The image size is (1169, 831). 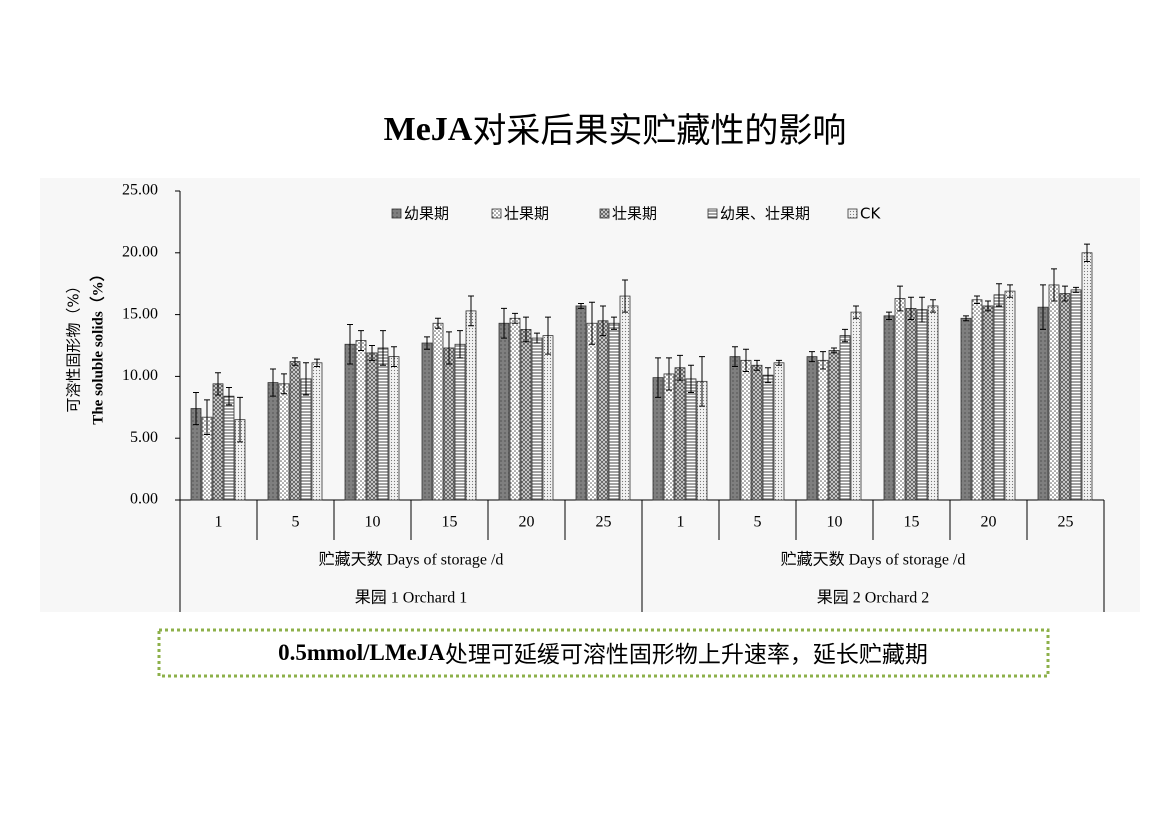 What do you see at coordinates (873, 560) in the screenshot?
I see `x-axis-title: 贮藏天数 Days of storage /d` at bounding box center [873, 560].